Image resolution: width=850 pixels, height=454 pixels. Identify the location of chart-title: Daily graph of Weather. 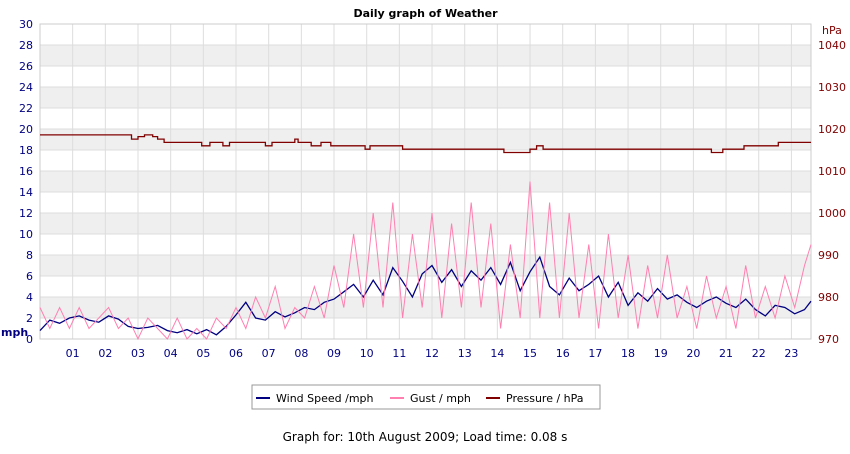
(425, 13).